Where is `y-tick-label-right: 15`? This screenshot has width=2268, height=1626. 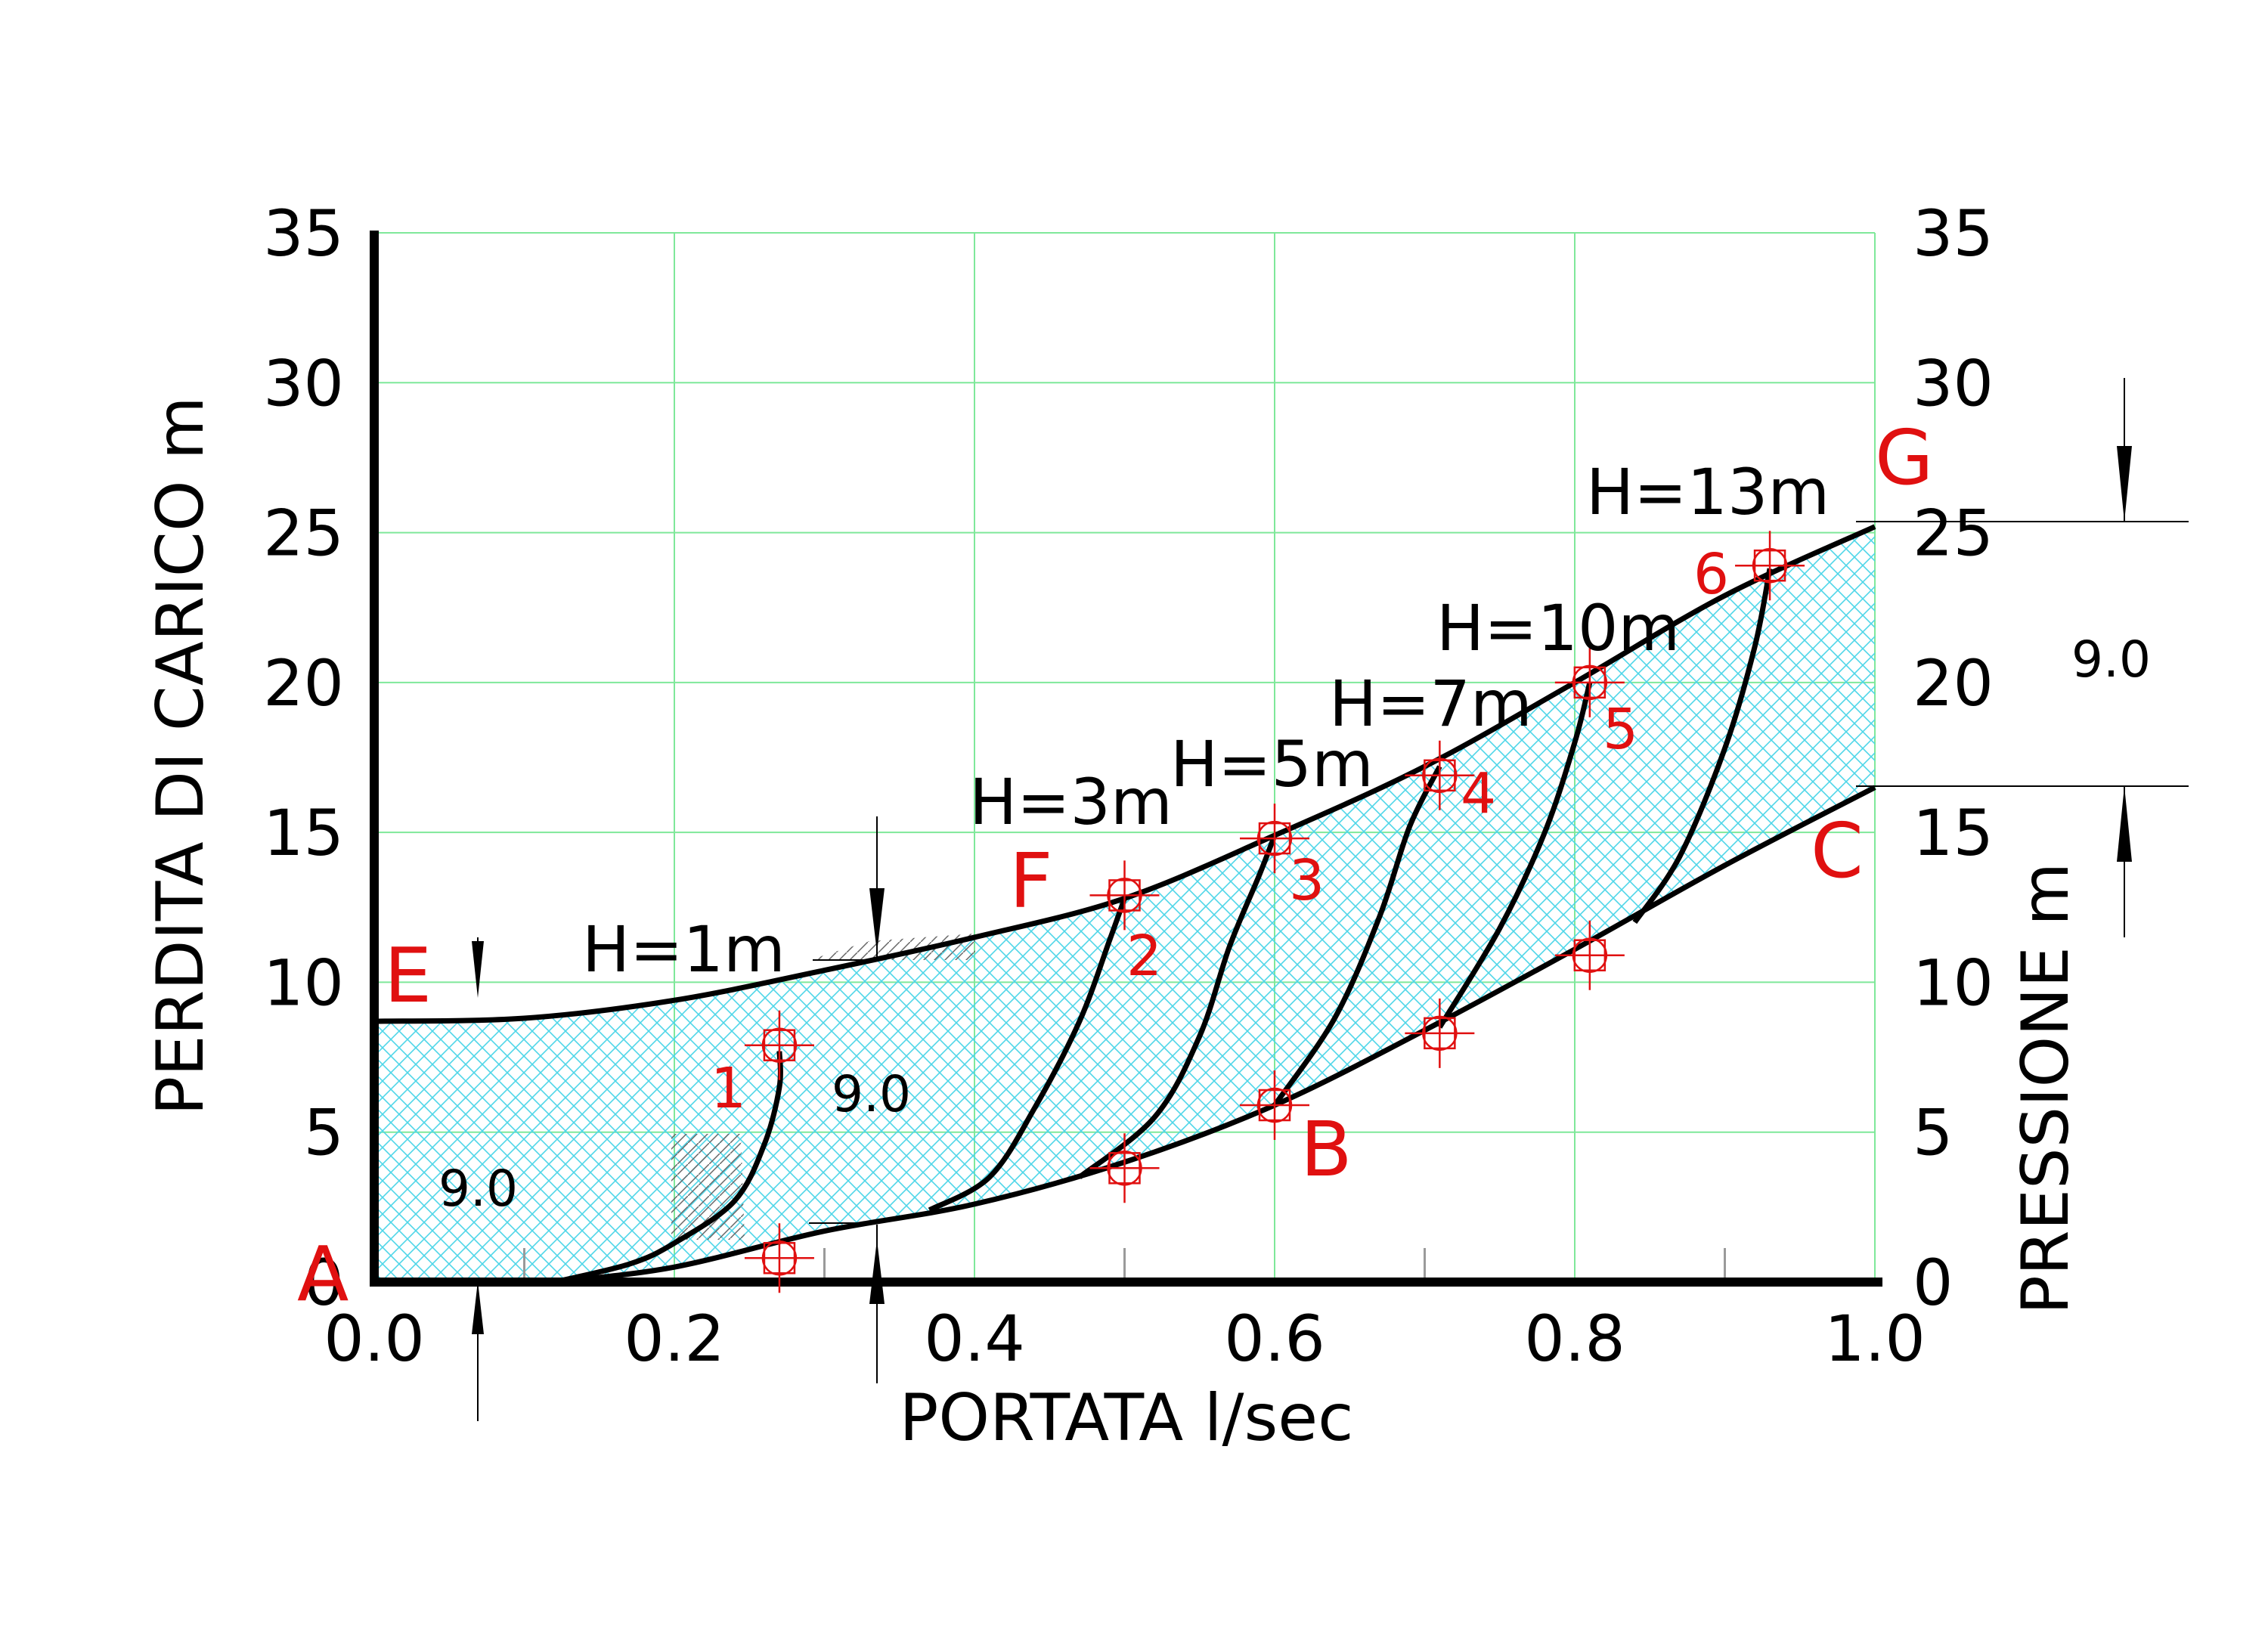
y-tick-label-right: 15 is located at coordinates (1953, 833).